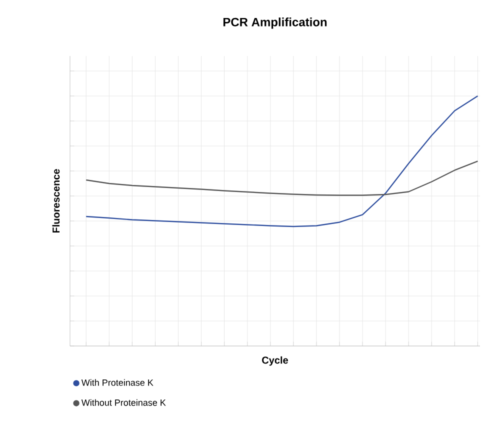  What do you see at coordinates (117, 382) in the screenshot?
I see `legend-label: With Proteinase K` at bounding box center [117, 382].